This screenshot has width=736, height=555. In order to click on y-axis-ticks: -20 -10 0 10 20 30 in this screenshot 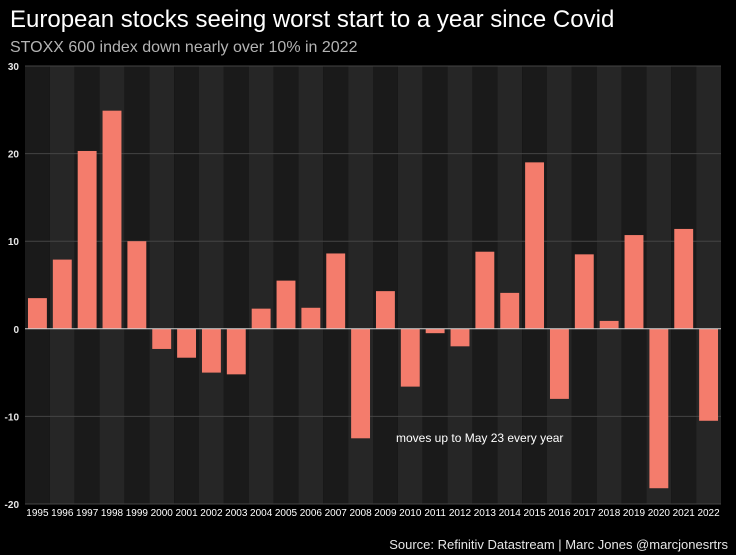, I will do `click(12, 286)`.